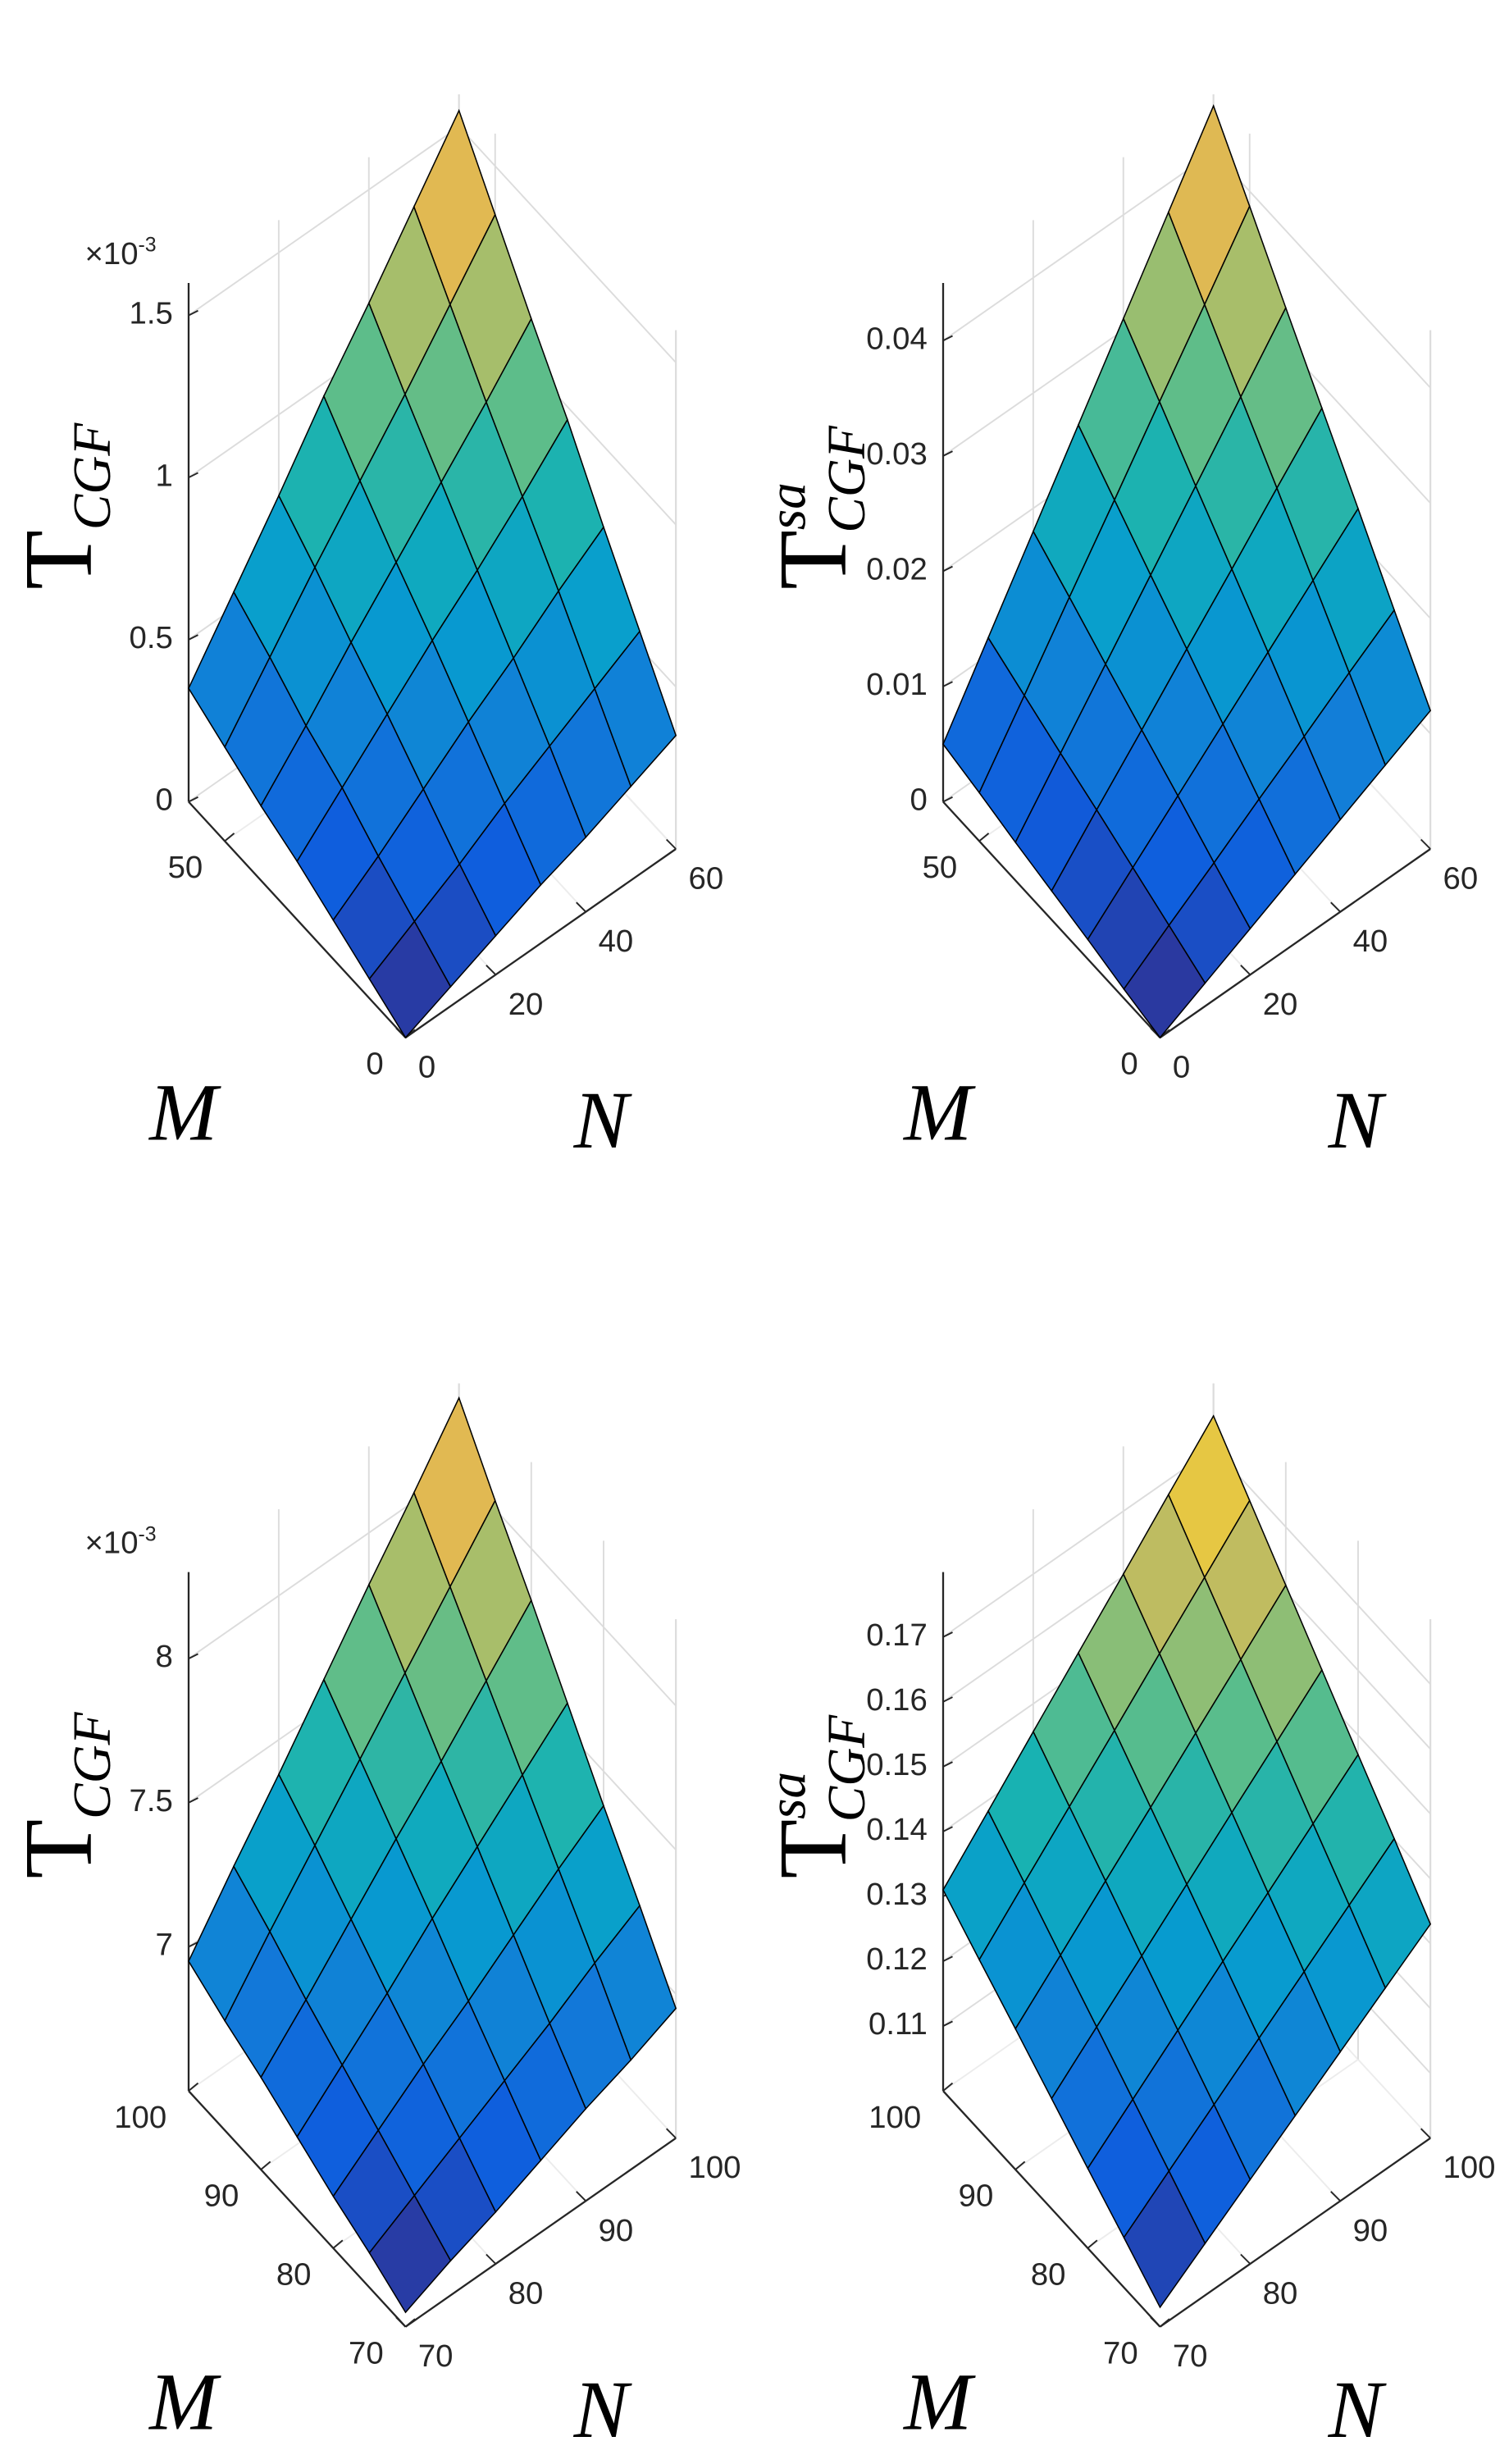 This screenshot has width=1509, height=2464. I want to click on m-tick-label: 50, so click(185, 867).